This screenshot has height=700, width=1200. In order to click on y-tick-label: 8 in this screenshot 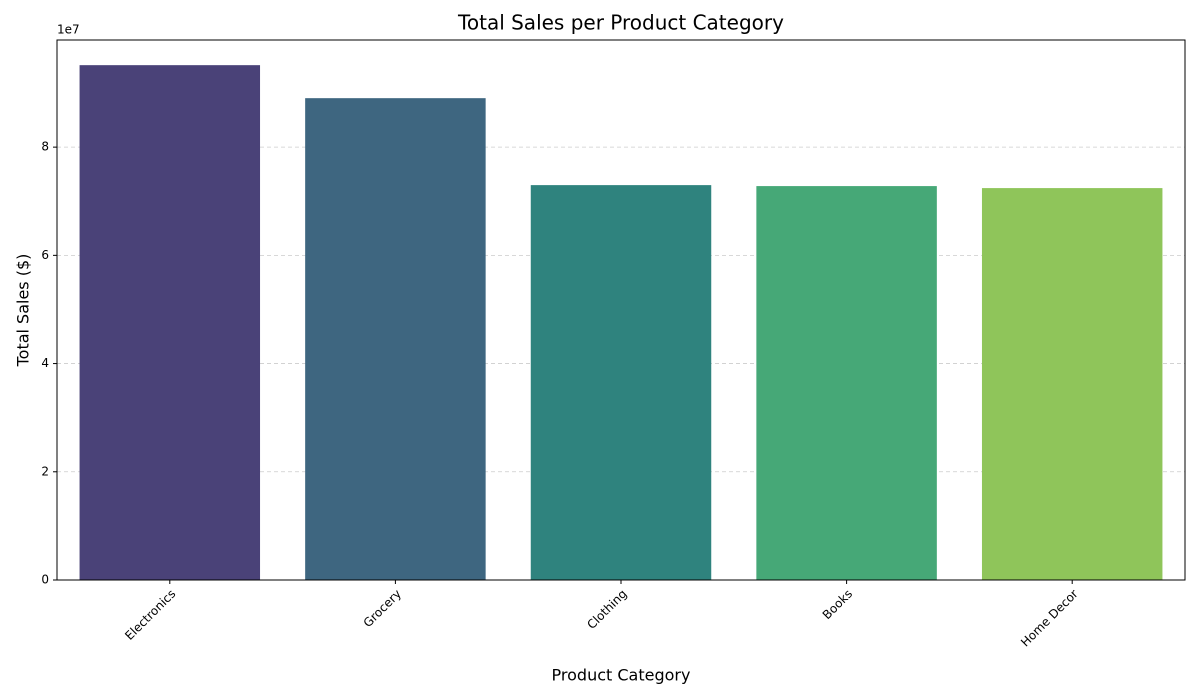, I will do `click(45, 147)`.